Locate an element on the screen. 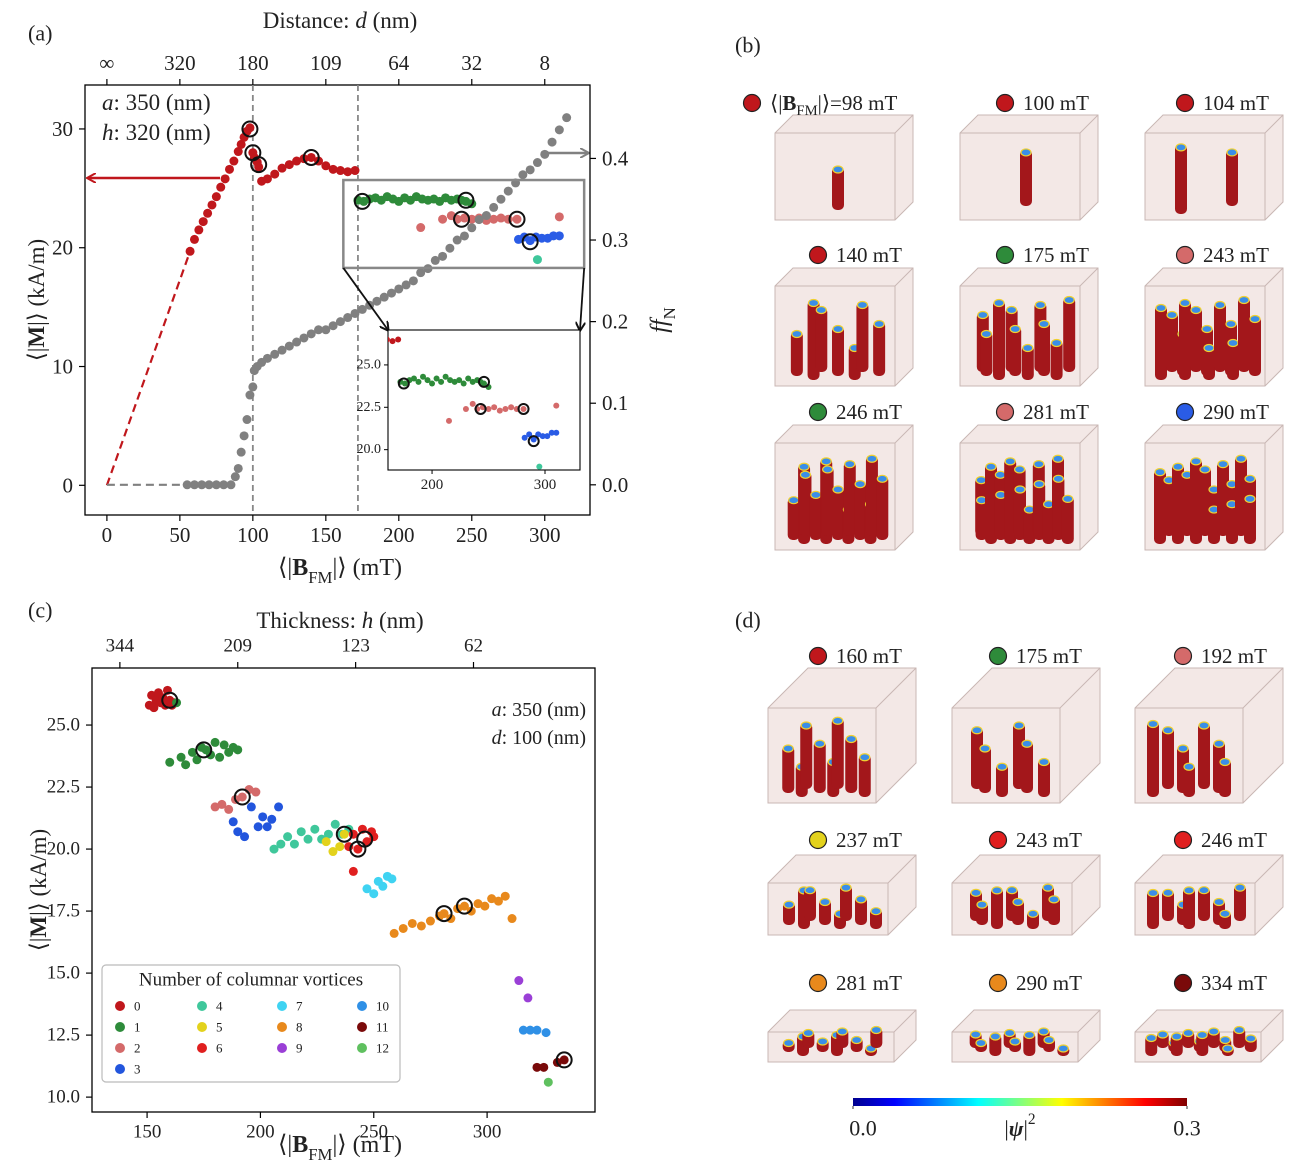  x-axis-label-part: FM is located at coordinates (320, 1152).